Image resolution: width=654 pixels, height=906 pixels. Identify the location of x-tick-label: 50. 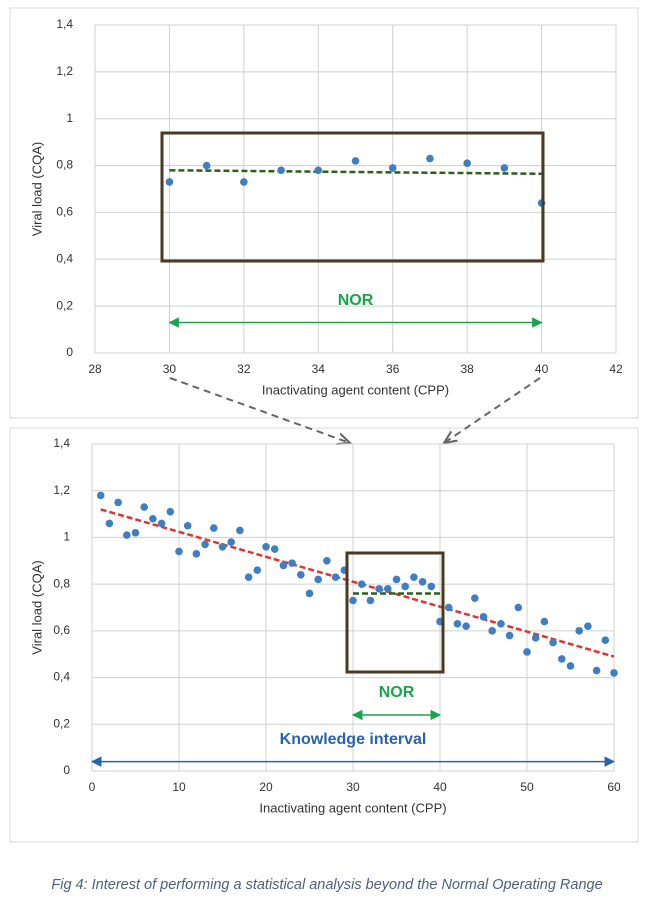
(527, 787).